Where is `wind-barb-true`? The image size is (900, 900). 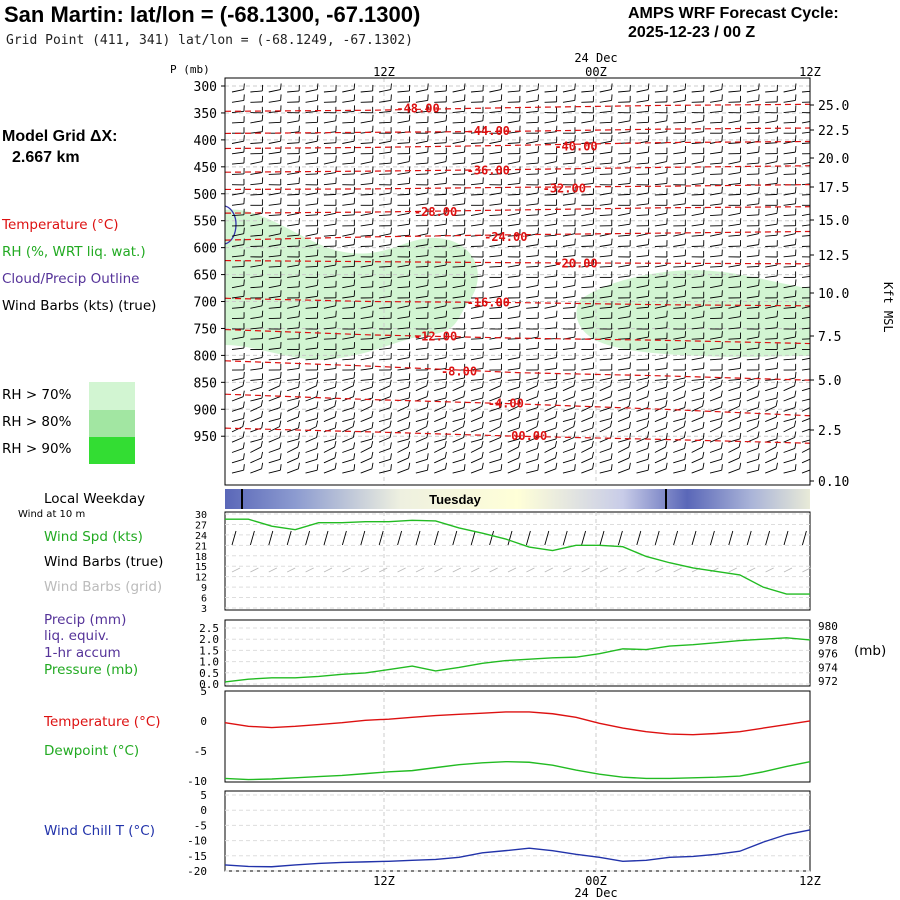
wind-barb-true is located at coordinates (252, 538).